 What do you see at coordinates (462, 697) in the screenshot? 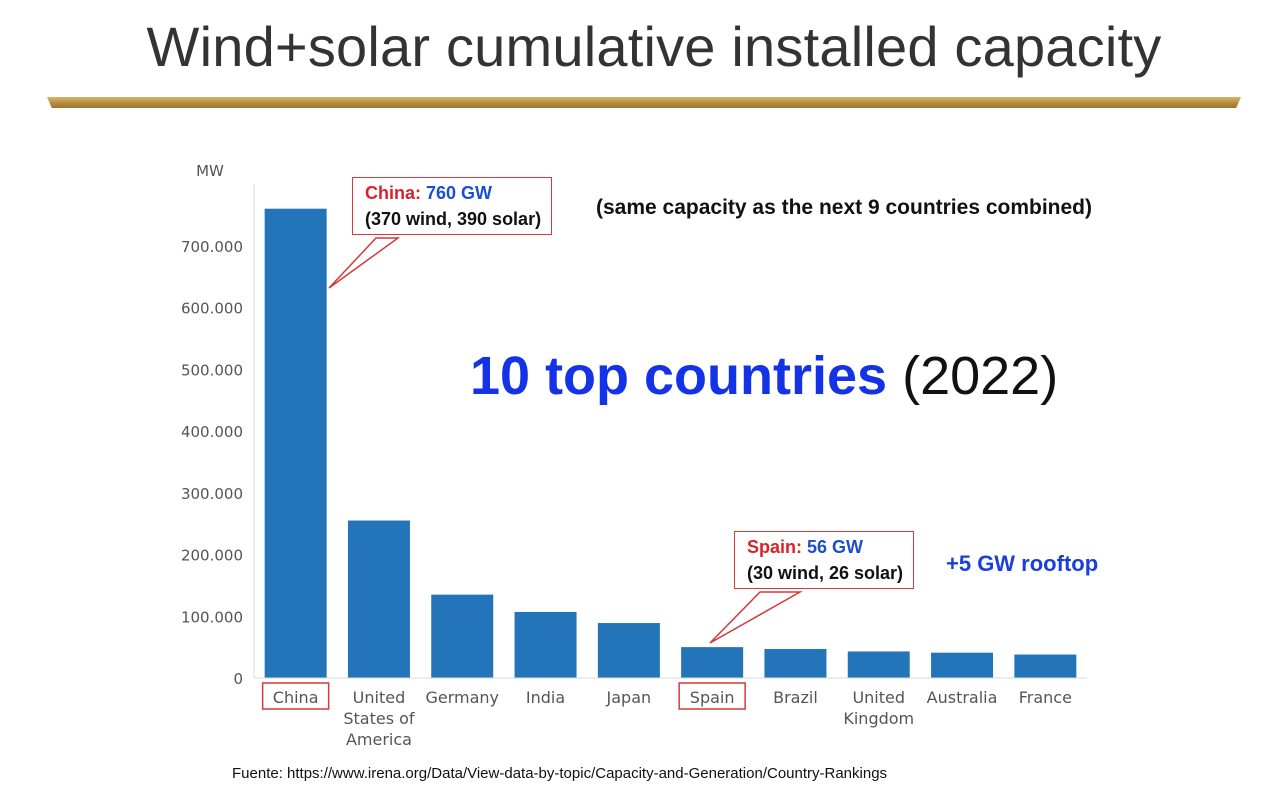
I see `x-tick-label: Germany` at bounding box center [462, 697].